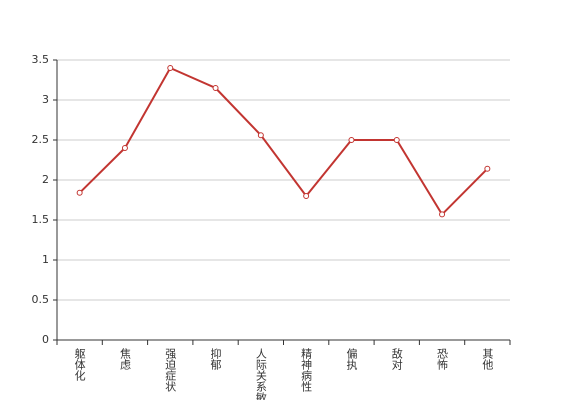 The width and height of the screenshot is (567, 400). I want to click on y-tick-label: 3, so click(45, 99).